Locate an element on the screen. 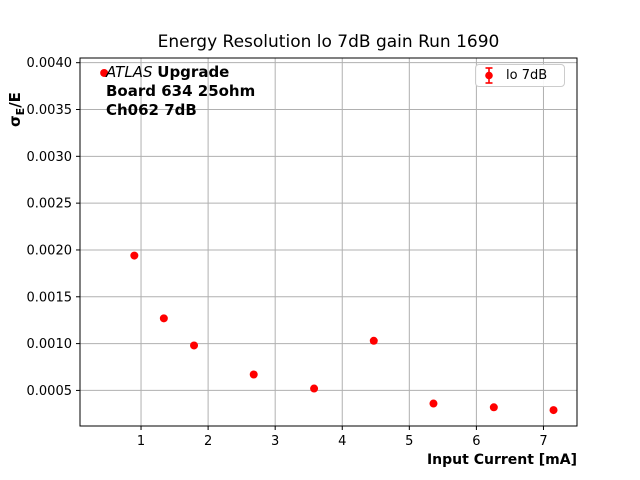 Image resolution: width=640 pixels, height=480 pixels. annotation-upgrade: Upgrade is located at coordinates (193, 72).